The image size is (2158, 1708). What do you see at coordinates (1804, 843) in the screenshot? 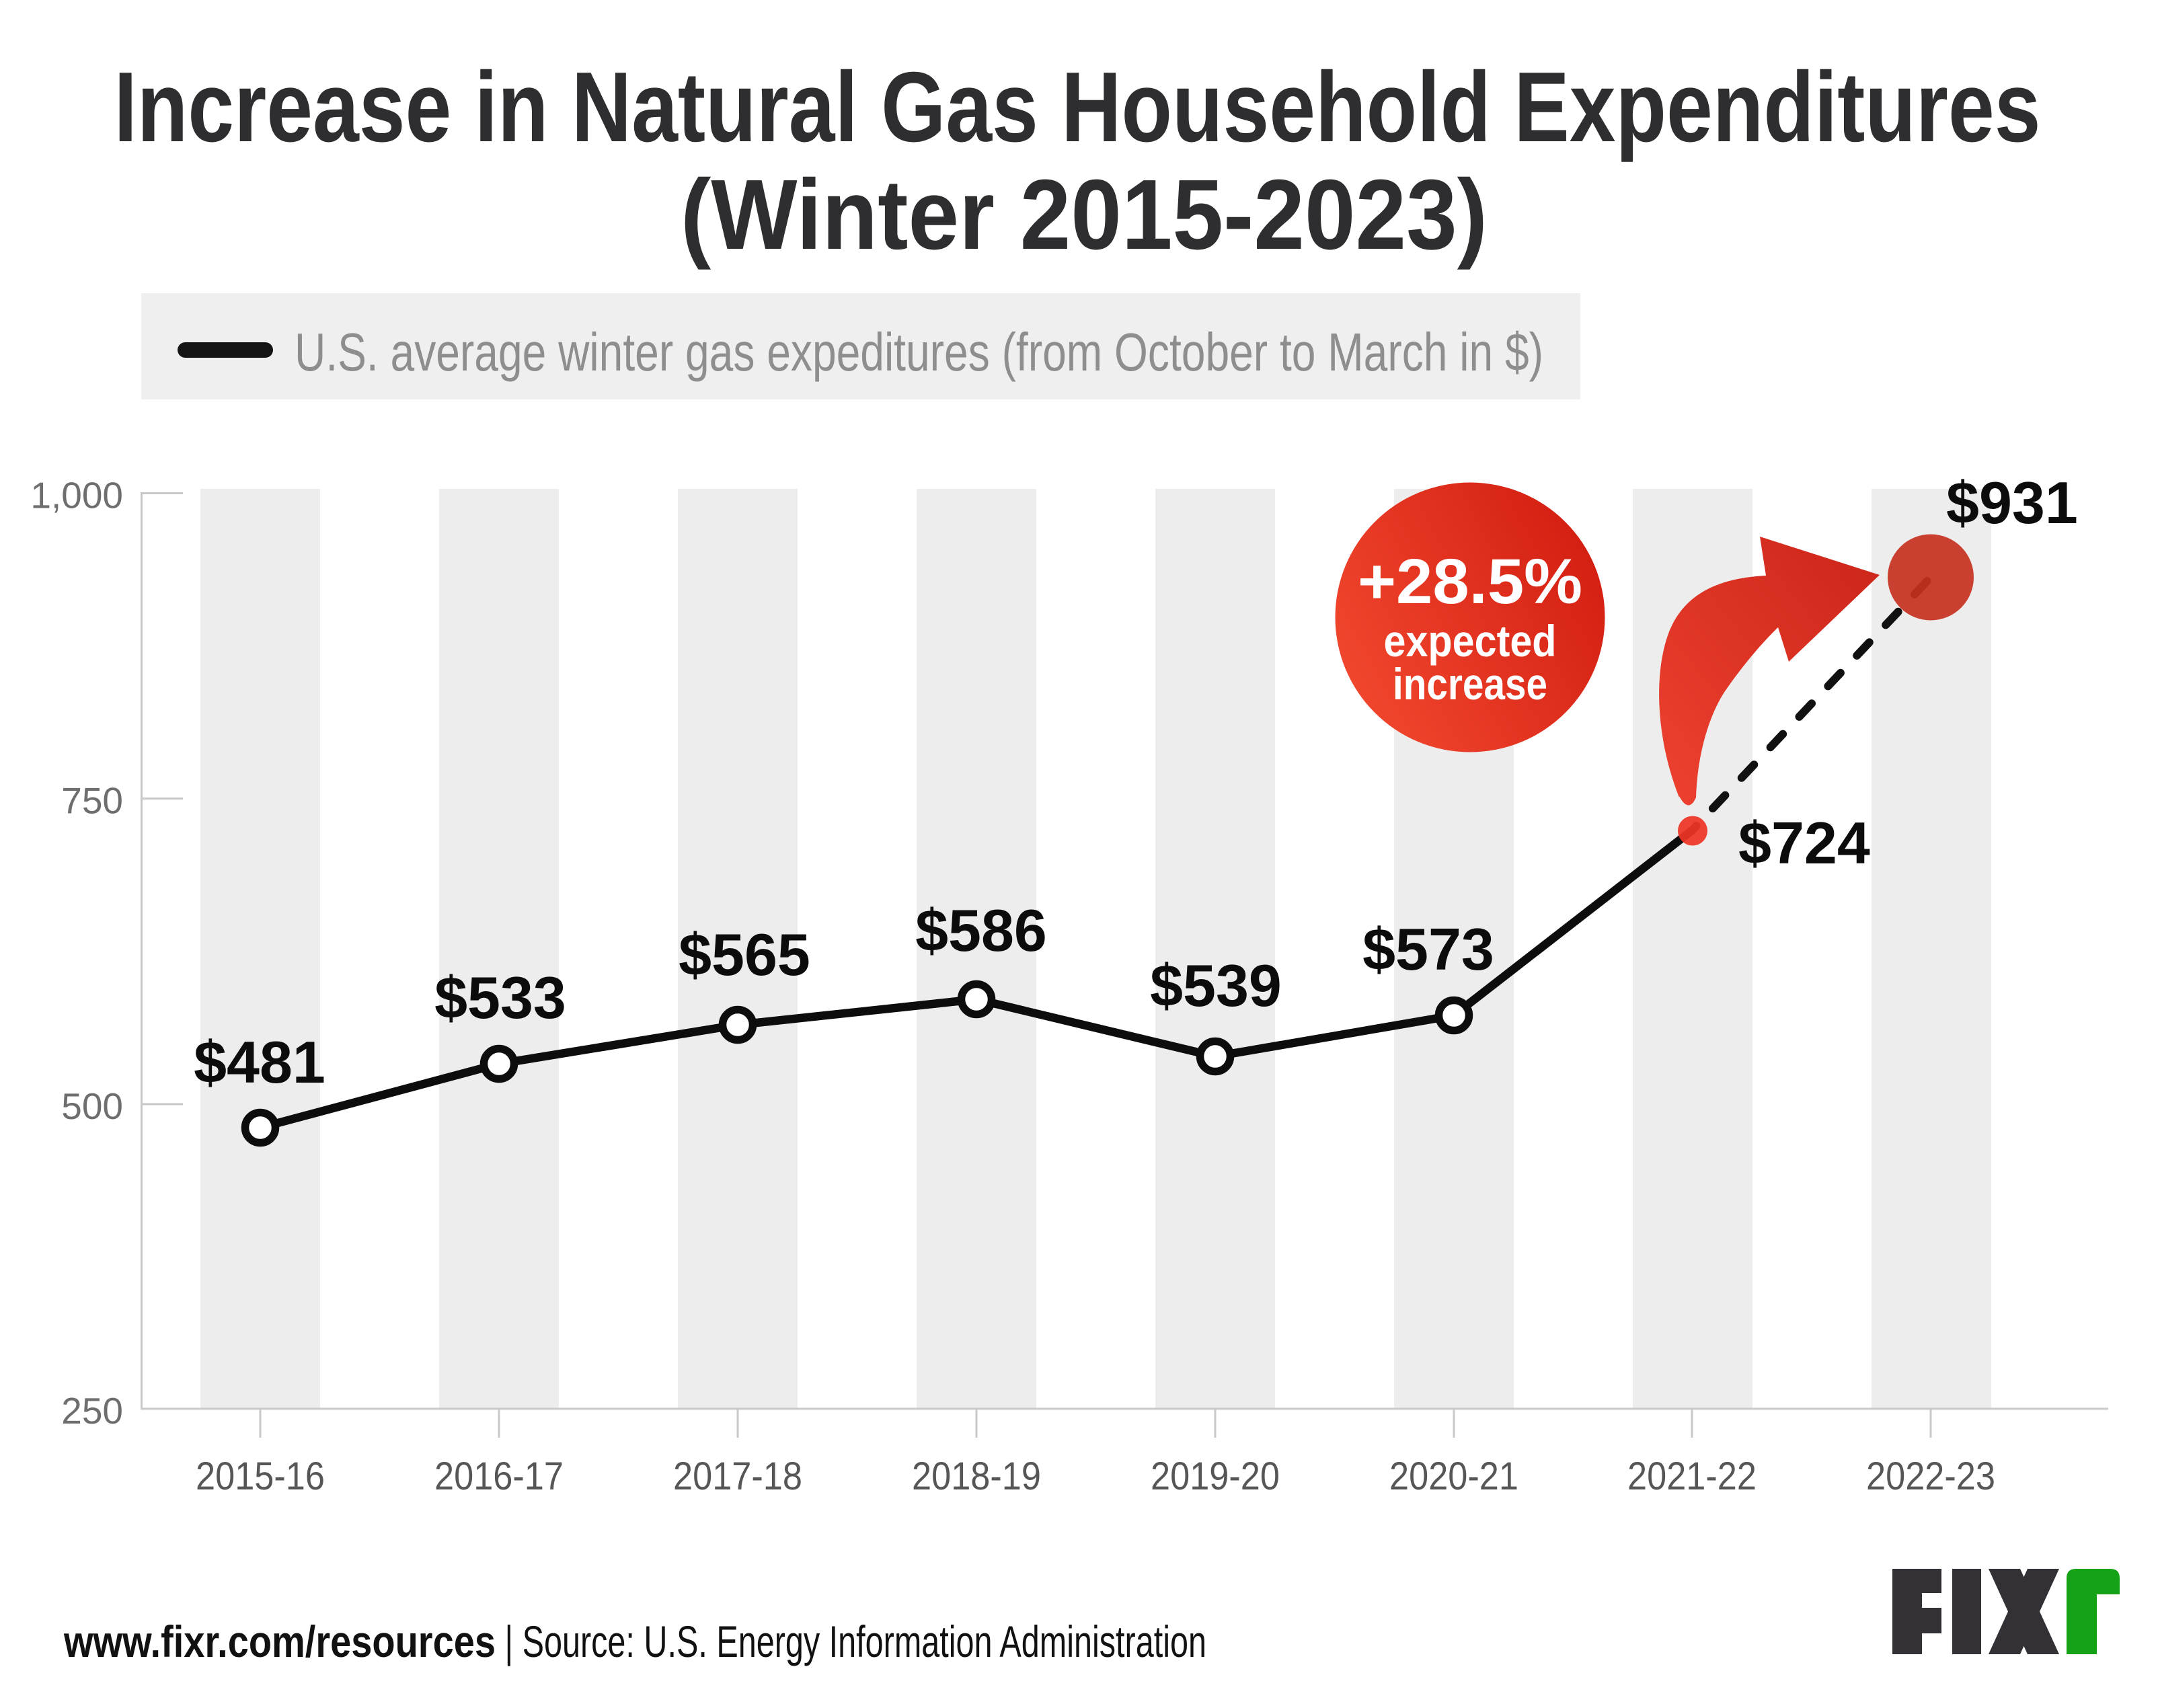
I see `svg-text: $724` at bounding box center [1804, 843].